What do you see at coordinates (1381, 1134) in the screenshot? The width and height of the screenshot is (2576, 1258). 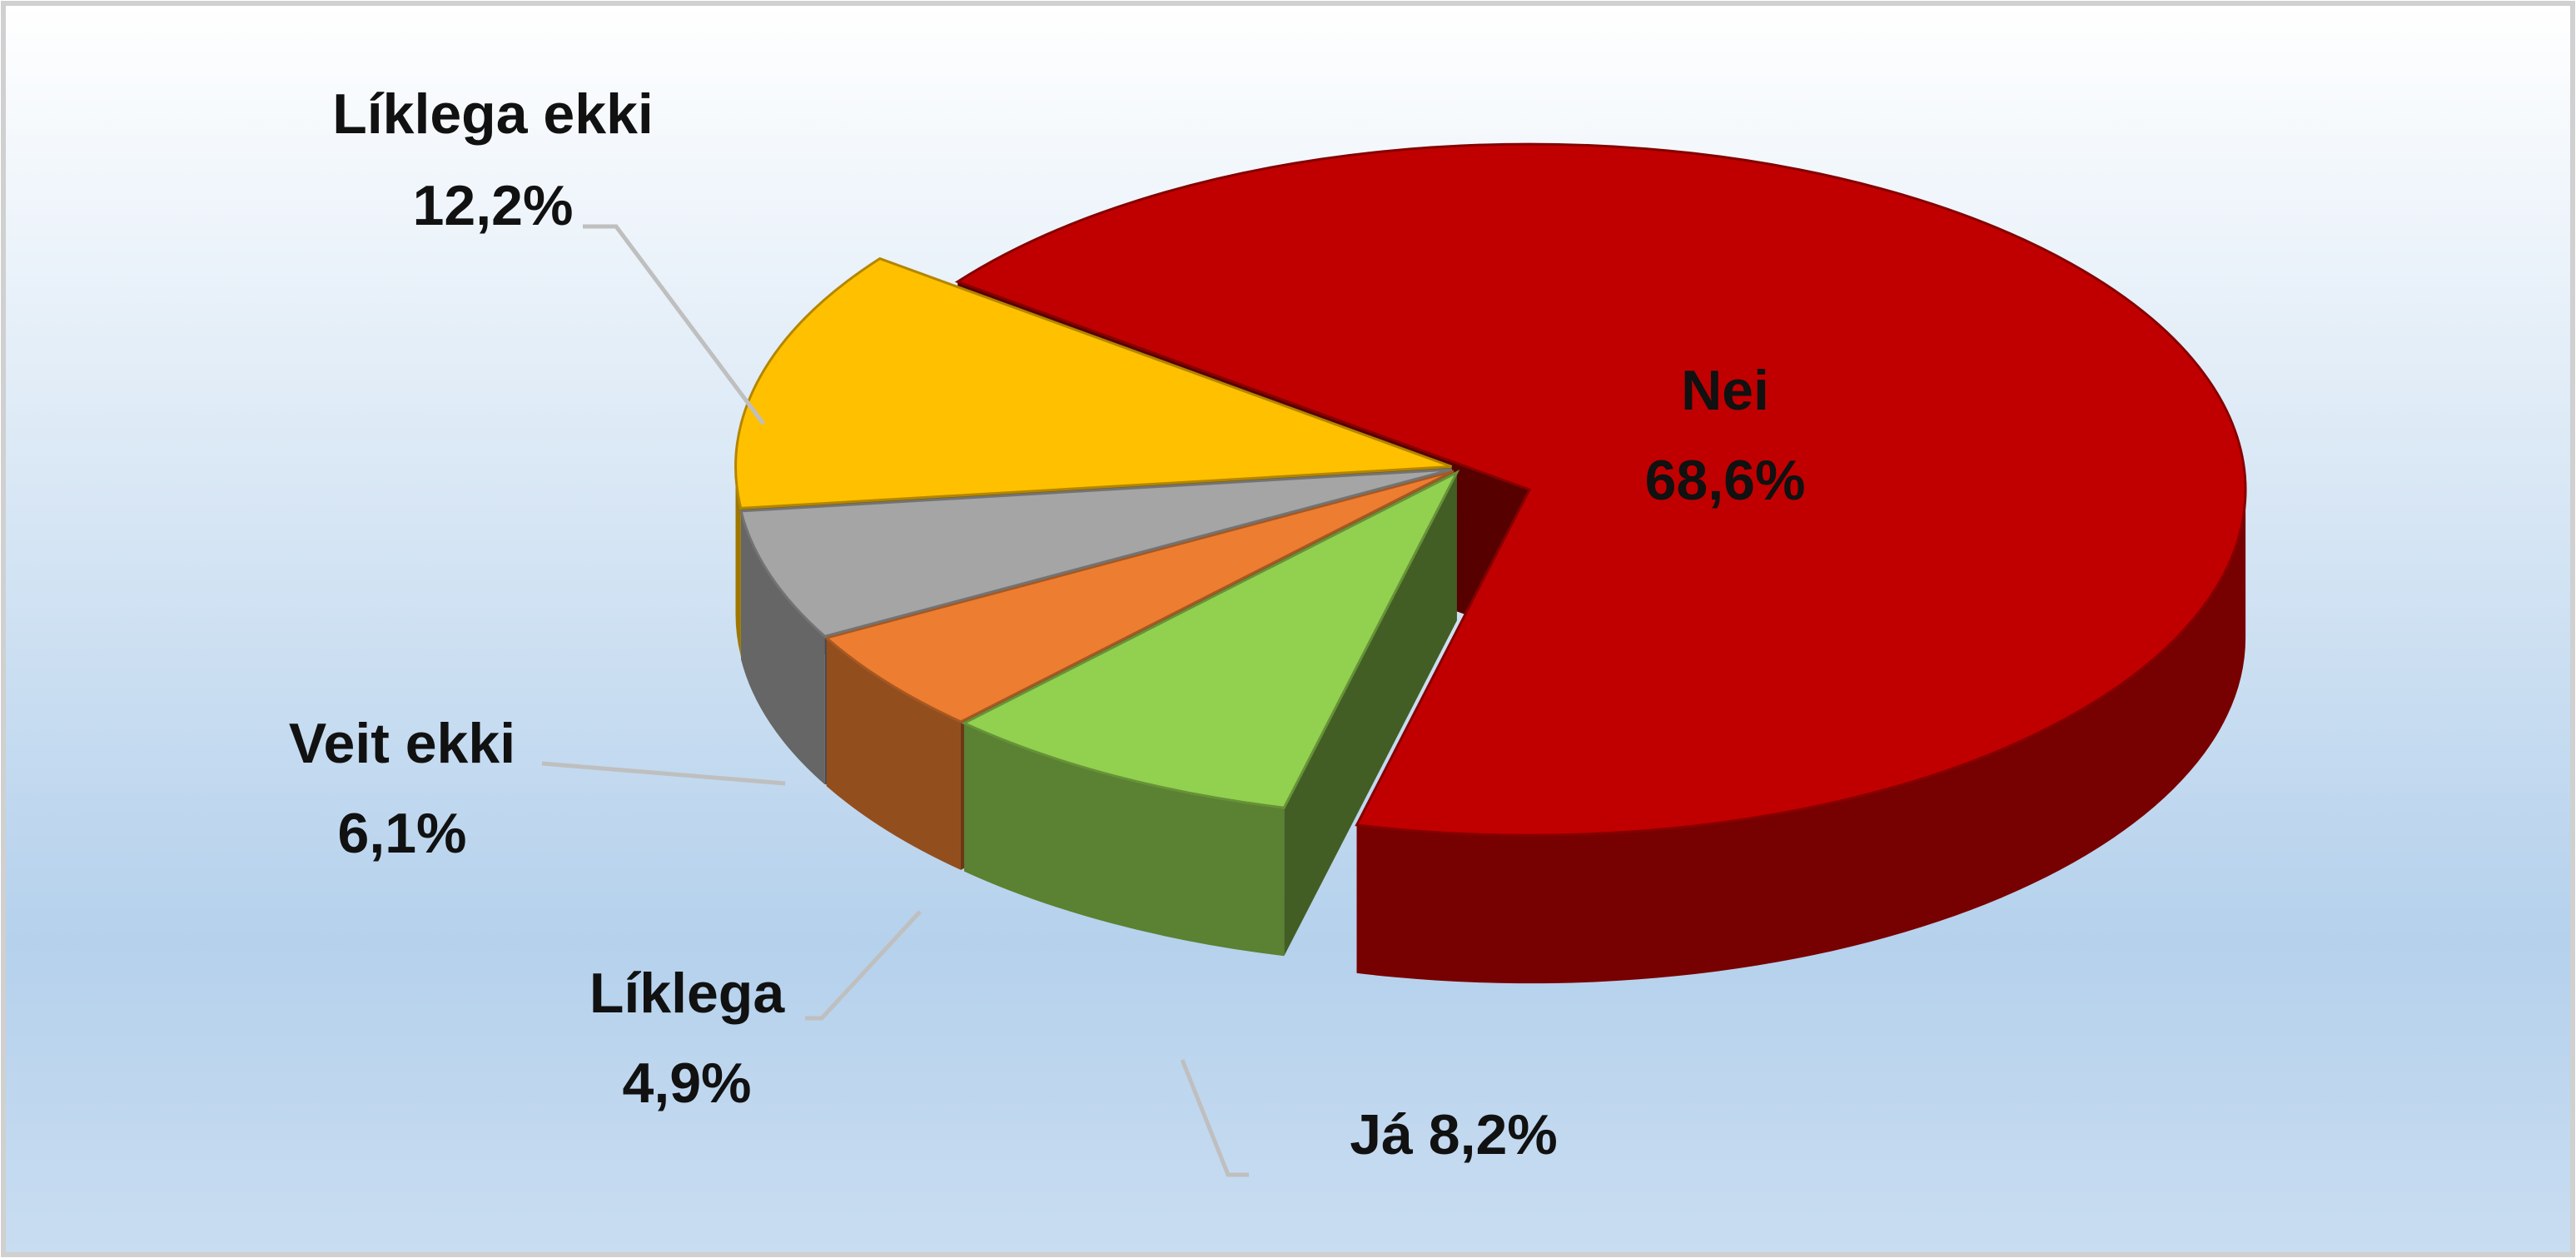 I see `category-label: Já` at bounding box center [1381, 1134].